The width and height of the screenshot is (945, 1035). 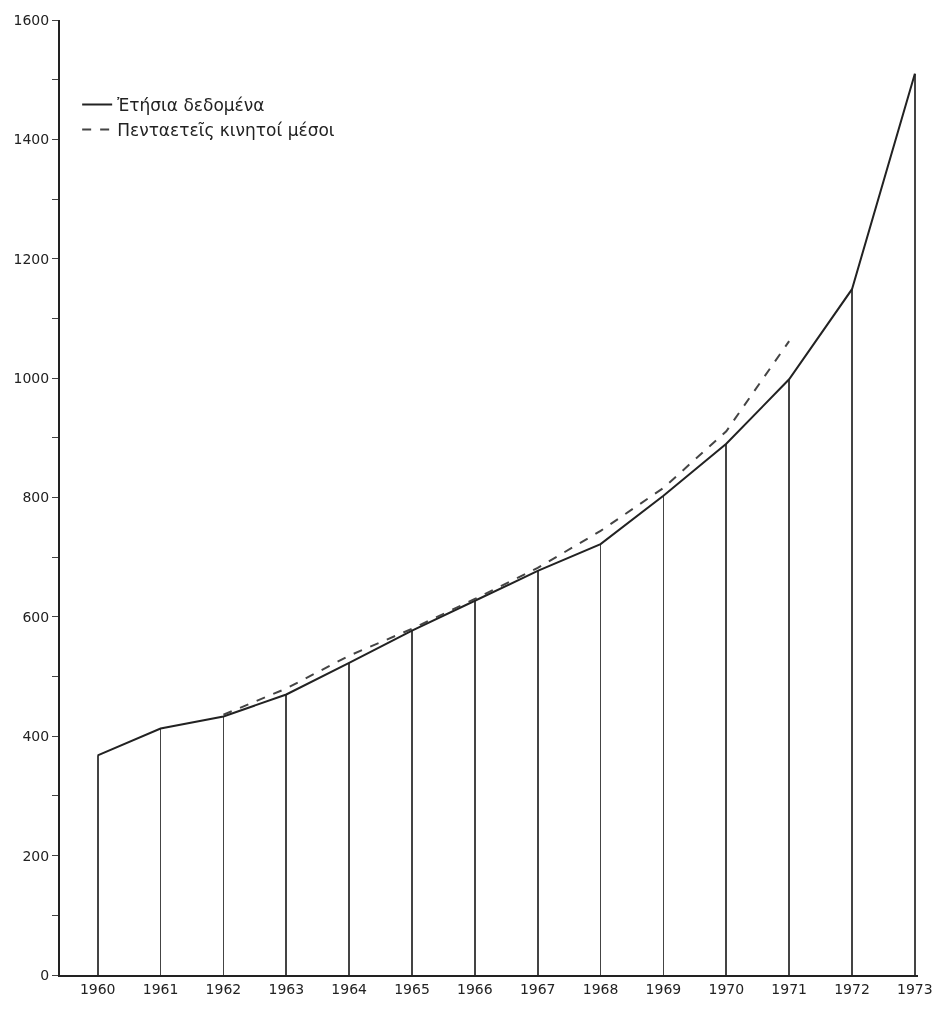 I want to click on x-tick-label: 1973, so click(x=915, y=988).